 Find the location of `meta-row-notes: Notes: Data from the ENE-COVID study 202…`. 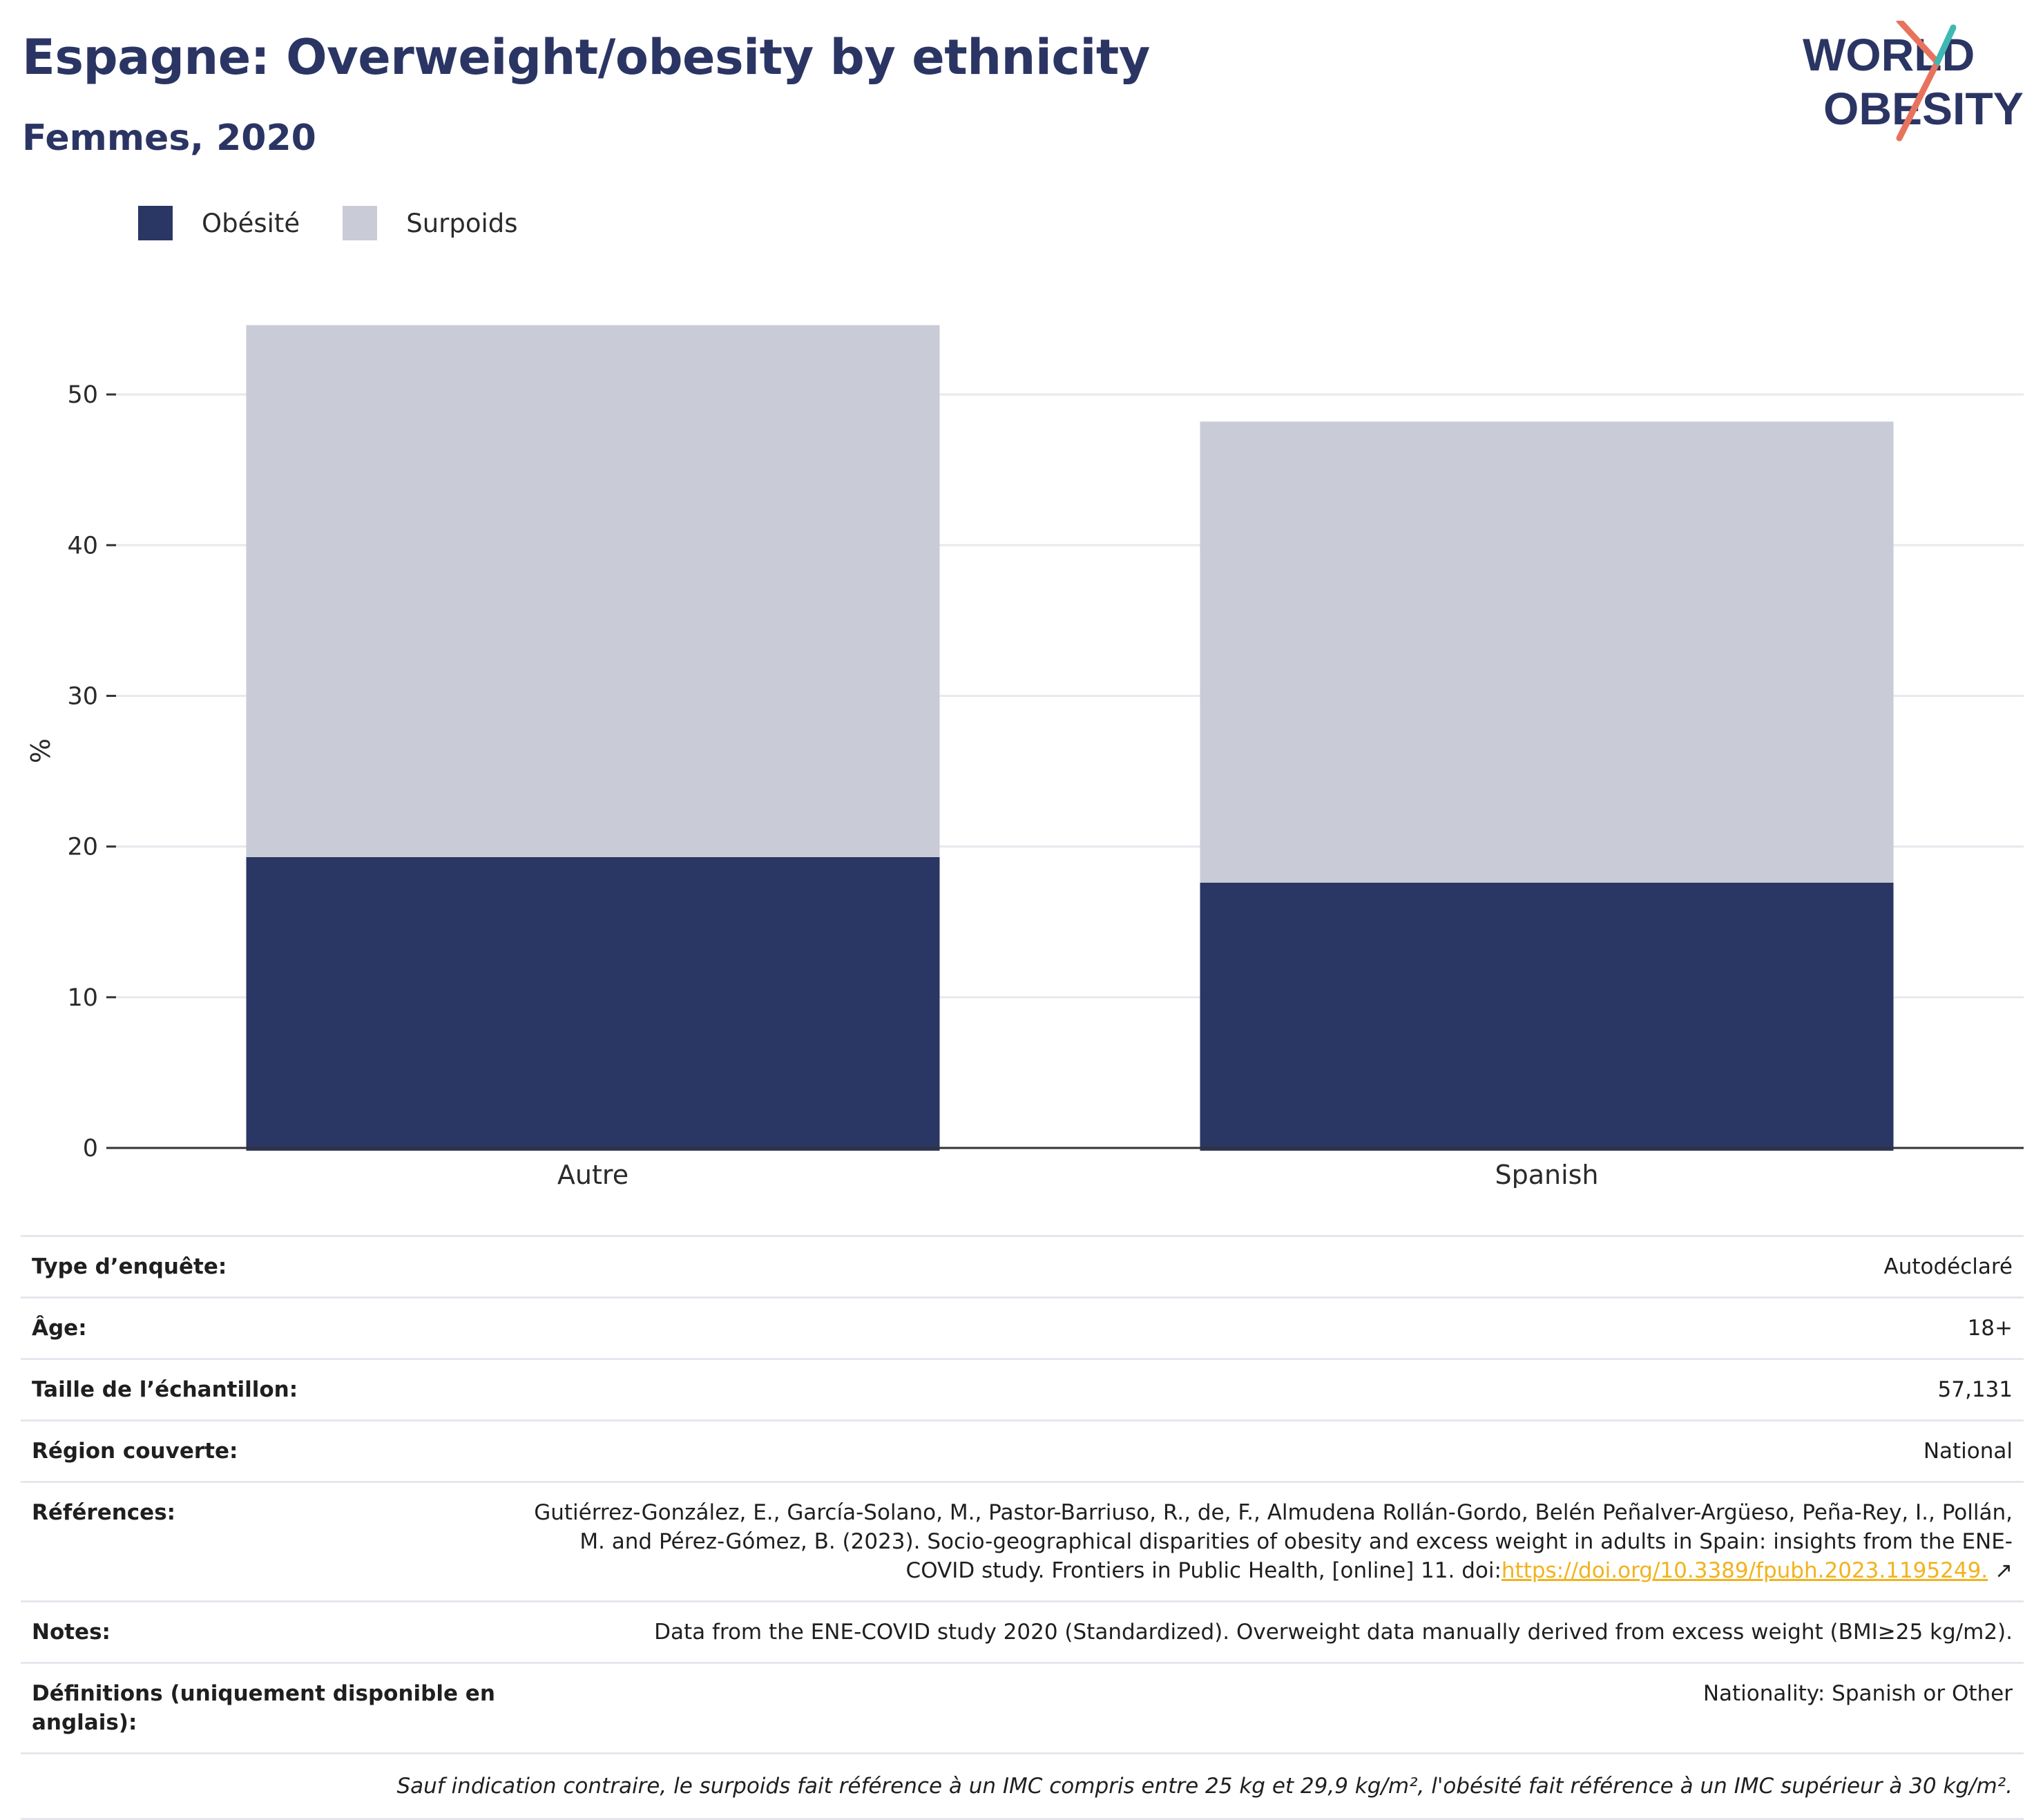

meta-row-notes: Notes: Data from the ENE-COVID study 202… is located at coordinates (1022, 1633).